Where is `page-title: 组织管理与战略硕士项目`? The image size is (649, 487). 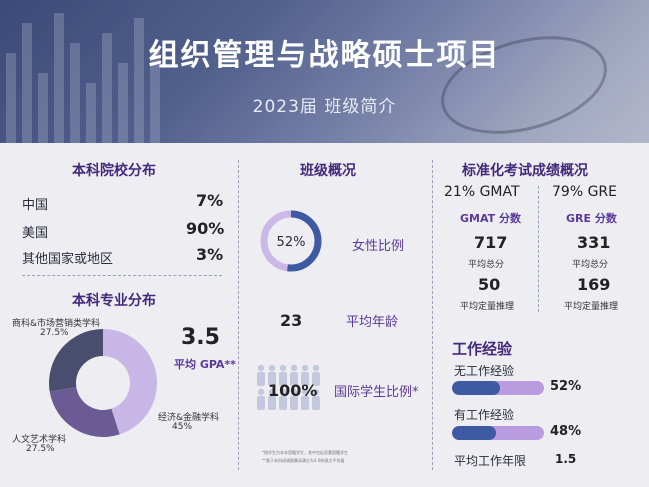 page-title: 组织管理与战略硕士项目 is located at coordinates (324, 55).